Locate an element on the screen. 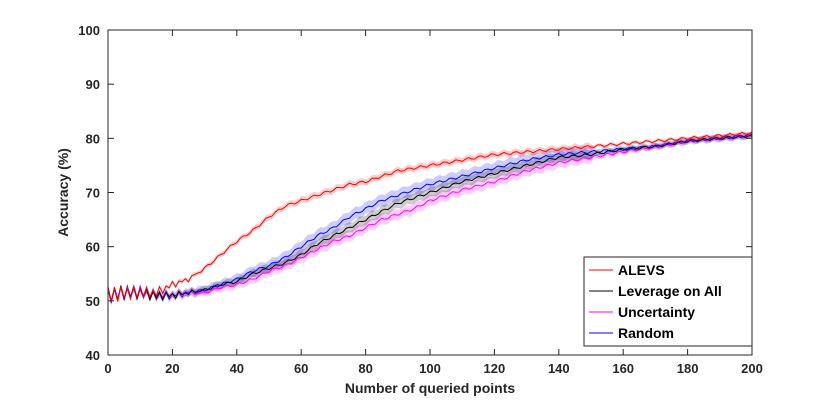 Image resolution: width=830 pixels, height=407 pixels. y-axis-label: Accuracy (%) is located at coordinates (63, 192).